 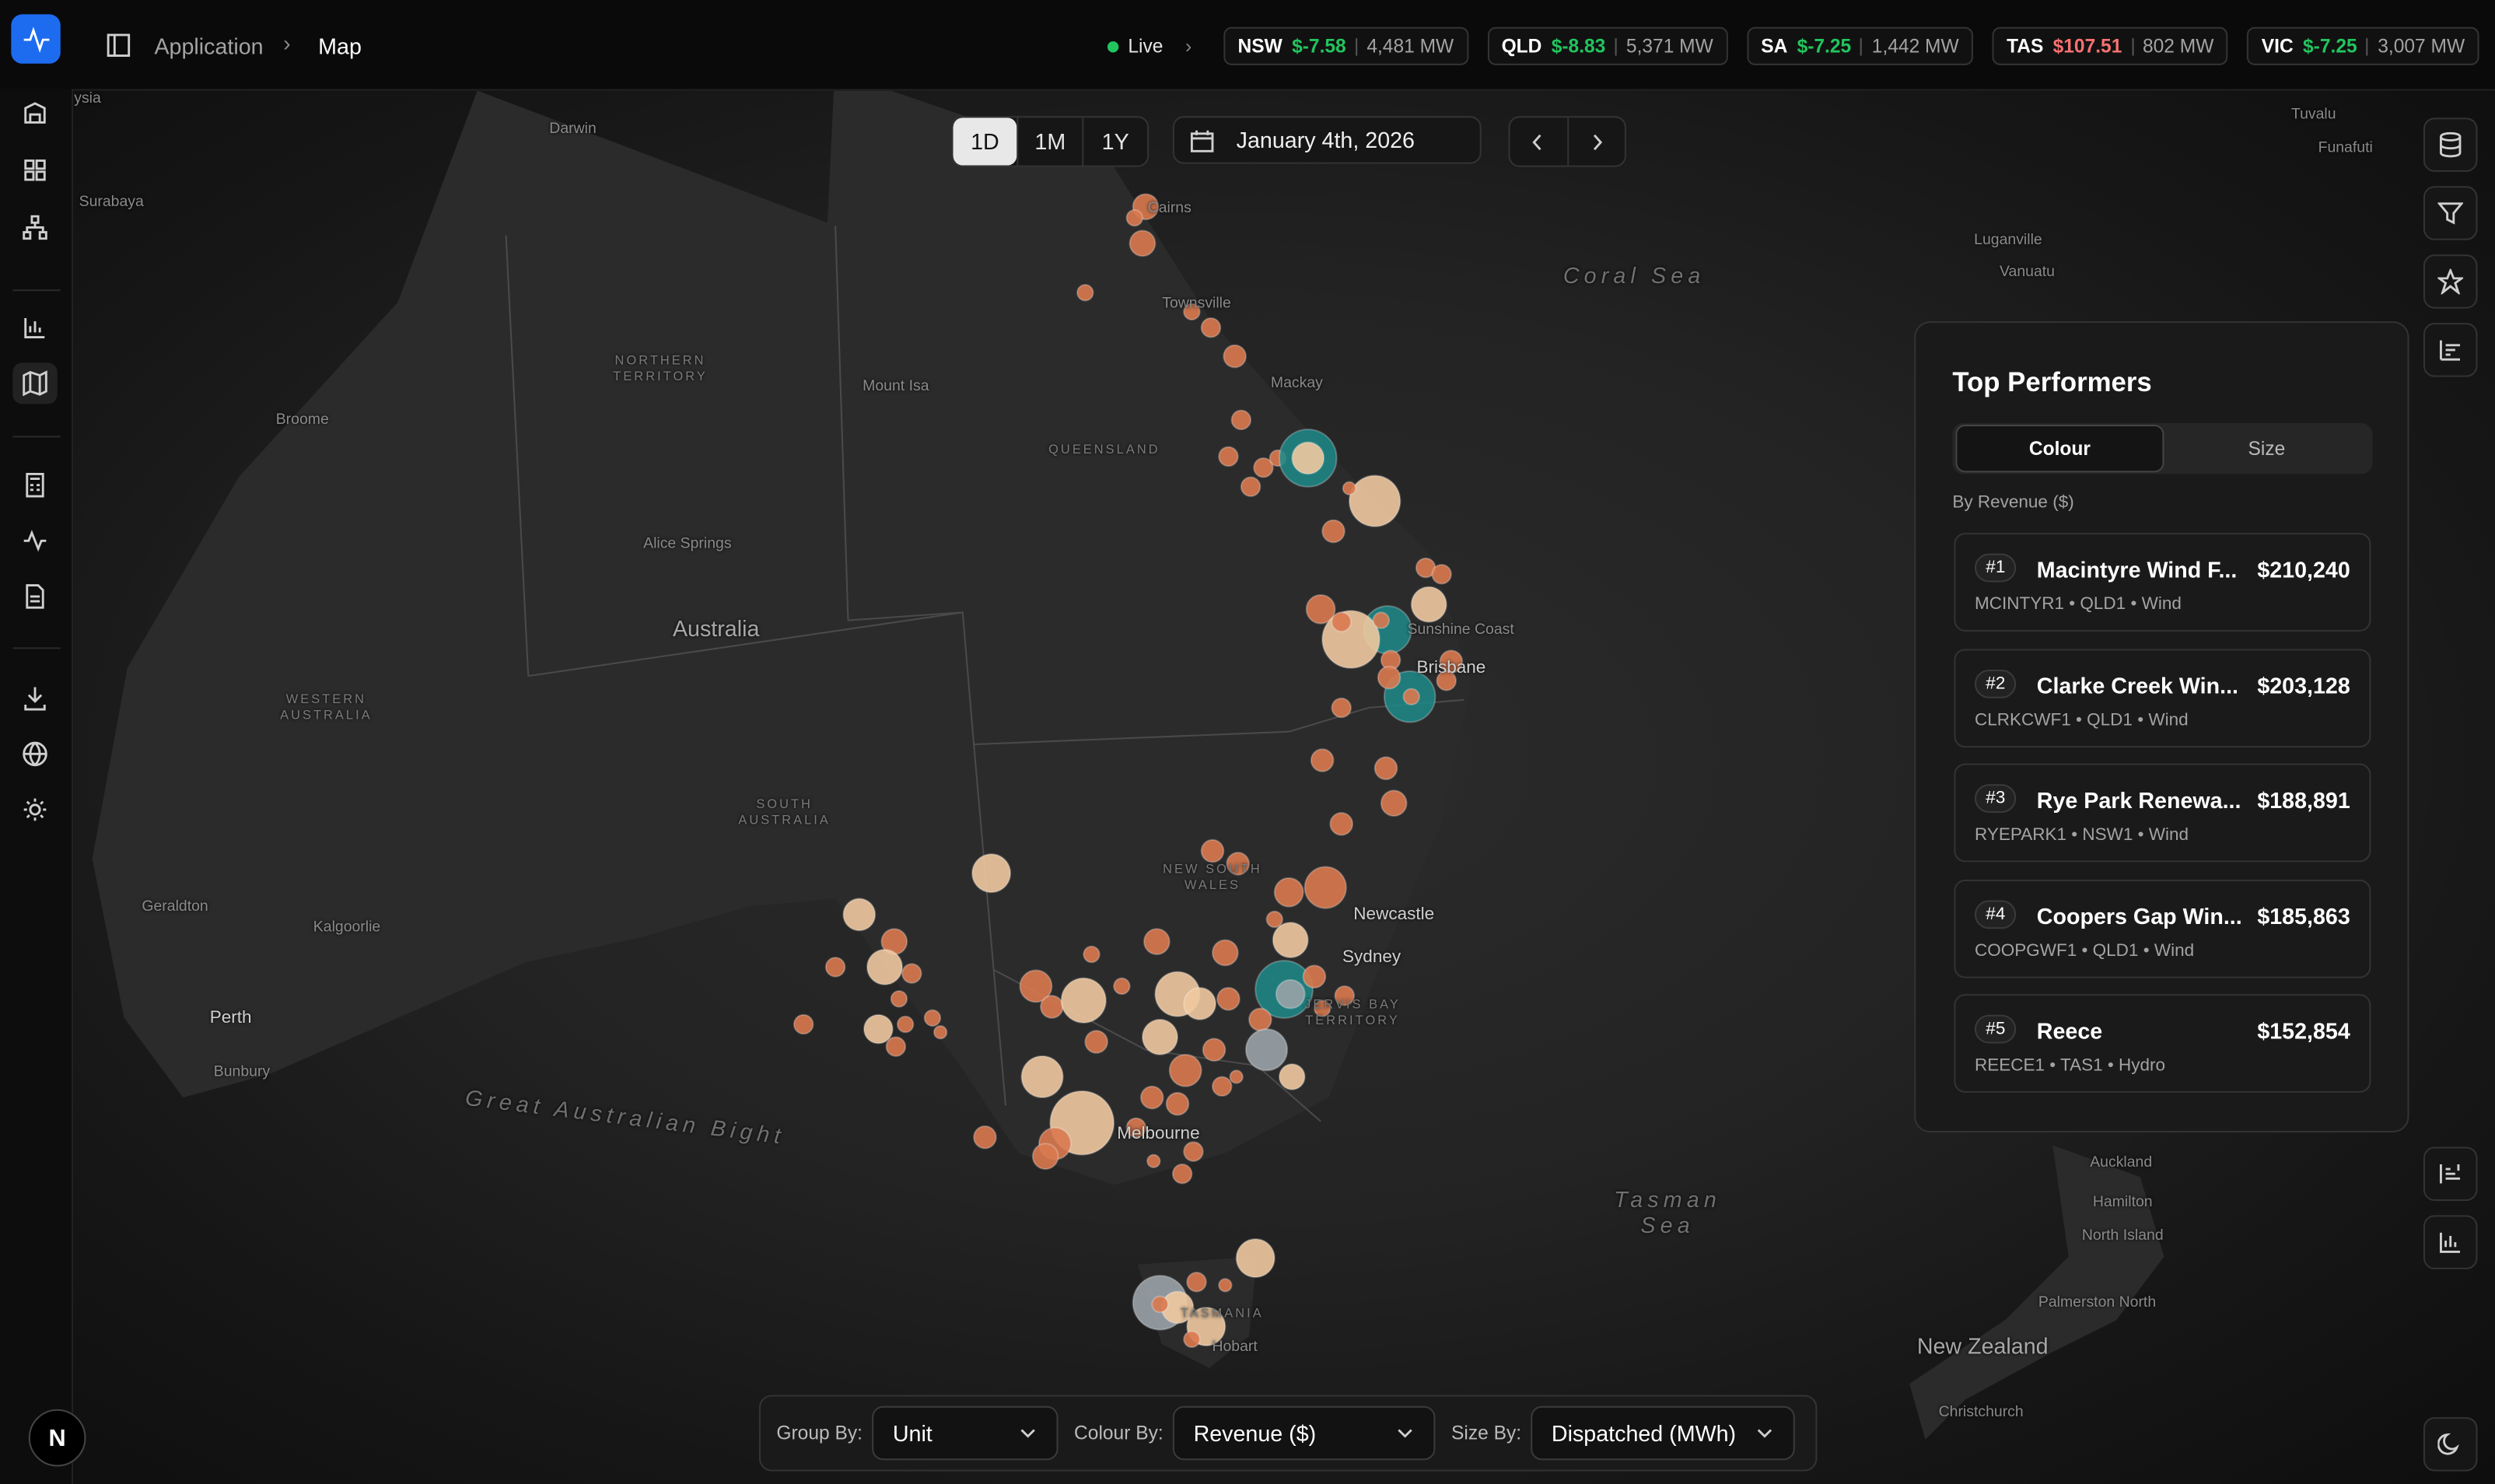 I want to click on range-button: 1M, so click(x=1049, y=142).